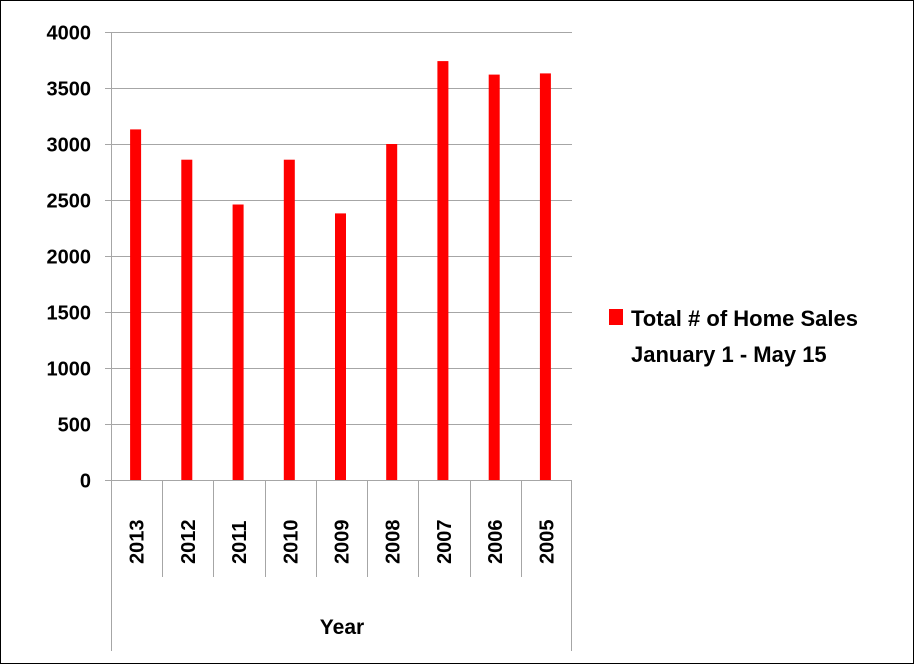 The width and height of the screenshot is (914, 665). I want to click on y-tick-label: 3000, so click(69, 146).